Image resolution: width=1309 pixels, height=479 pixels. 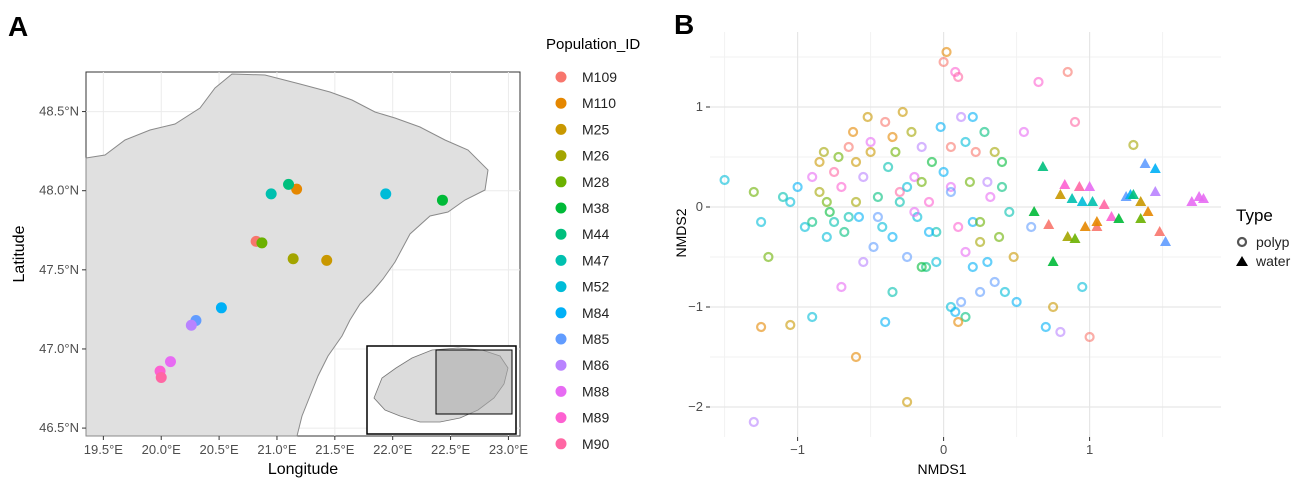 I want to click on legend-population-label: M44, so click(x=595, y=234).